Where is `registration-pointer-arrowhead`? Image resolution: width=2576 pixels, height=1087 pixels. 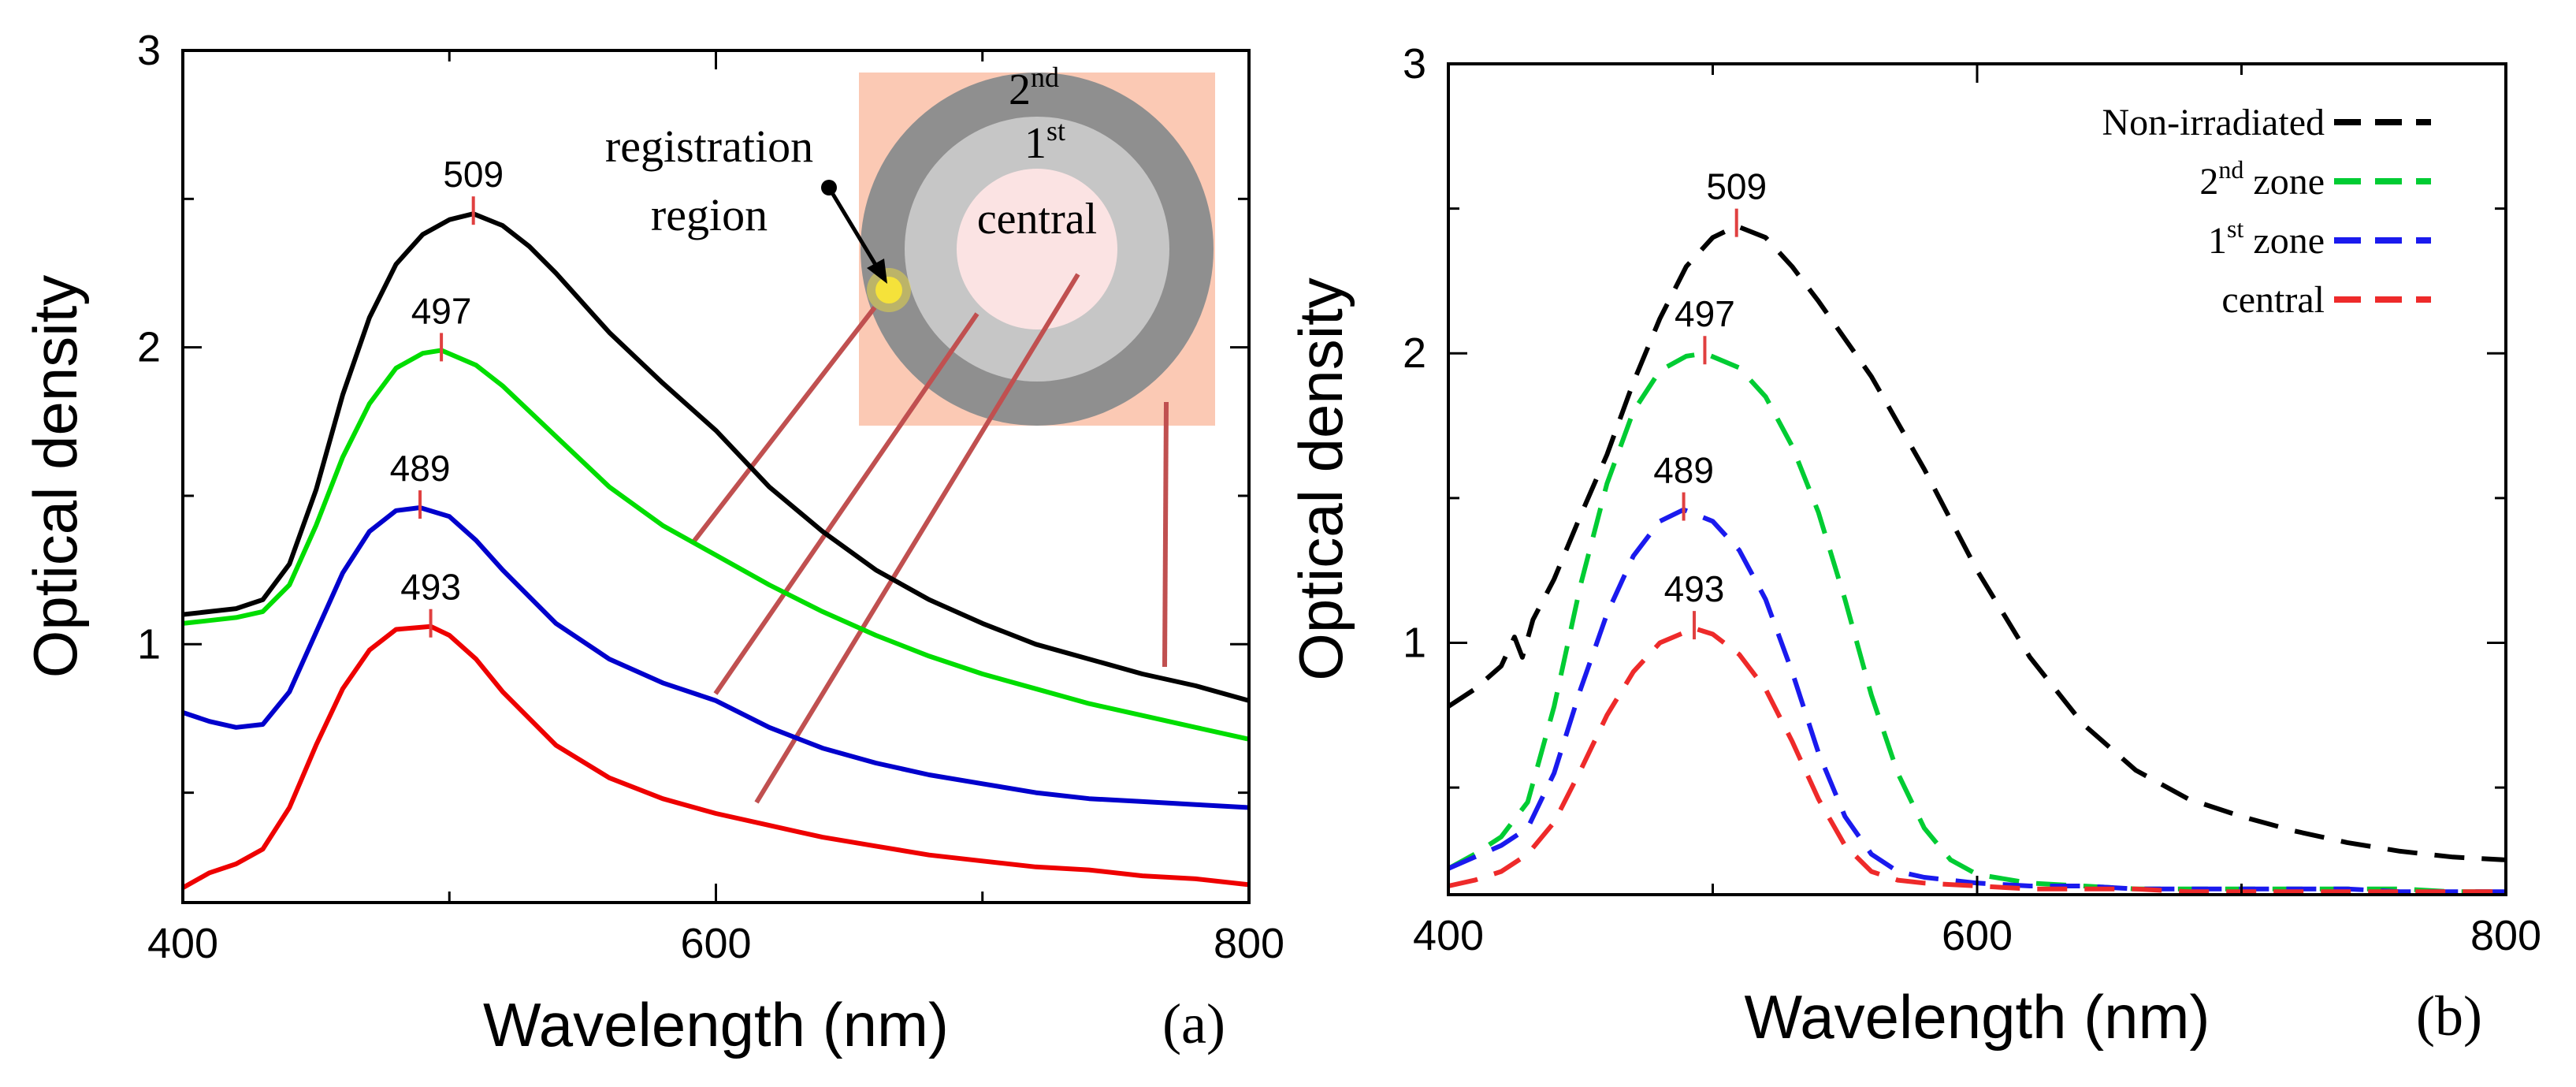
registration-pointer-arrowhead is located at coordinates (877, 271).